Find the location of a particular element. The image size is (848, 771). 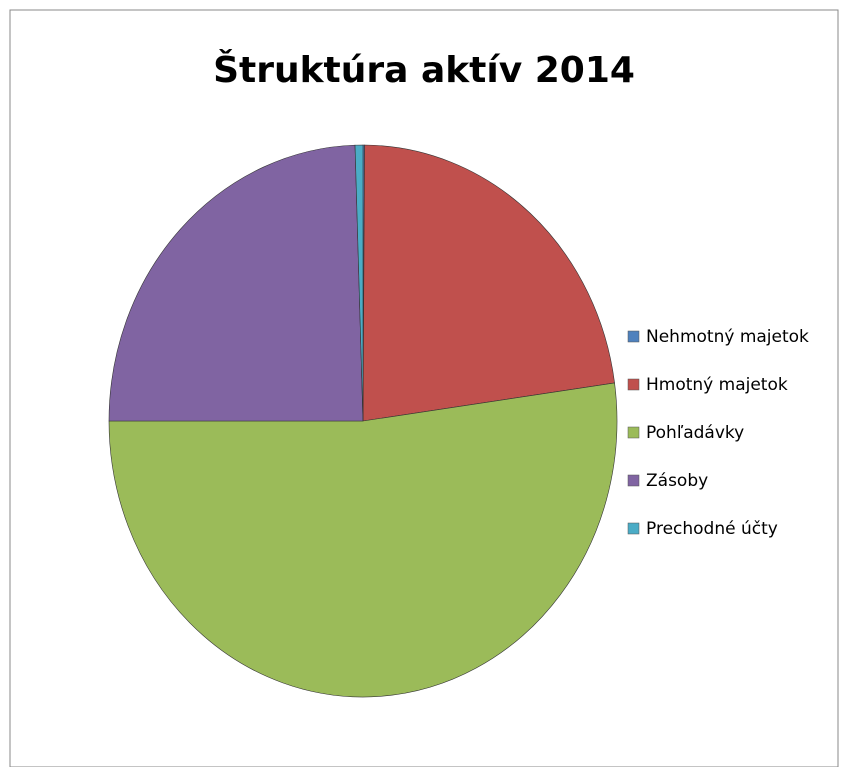

legend-label: Hmotný majetok is located at coordinates (717, 385).